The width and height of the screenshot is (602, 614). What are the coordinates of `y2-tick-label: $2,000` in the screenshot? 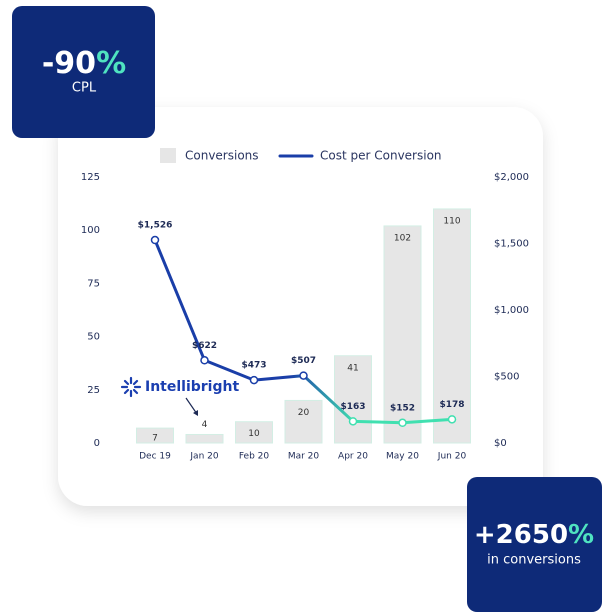 It's located at (511, 177).